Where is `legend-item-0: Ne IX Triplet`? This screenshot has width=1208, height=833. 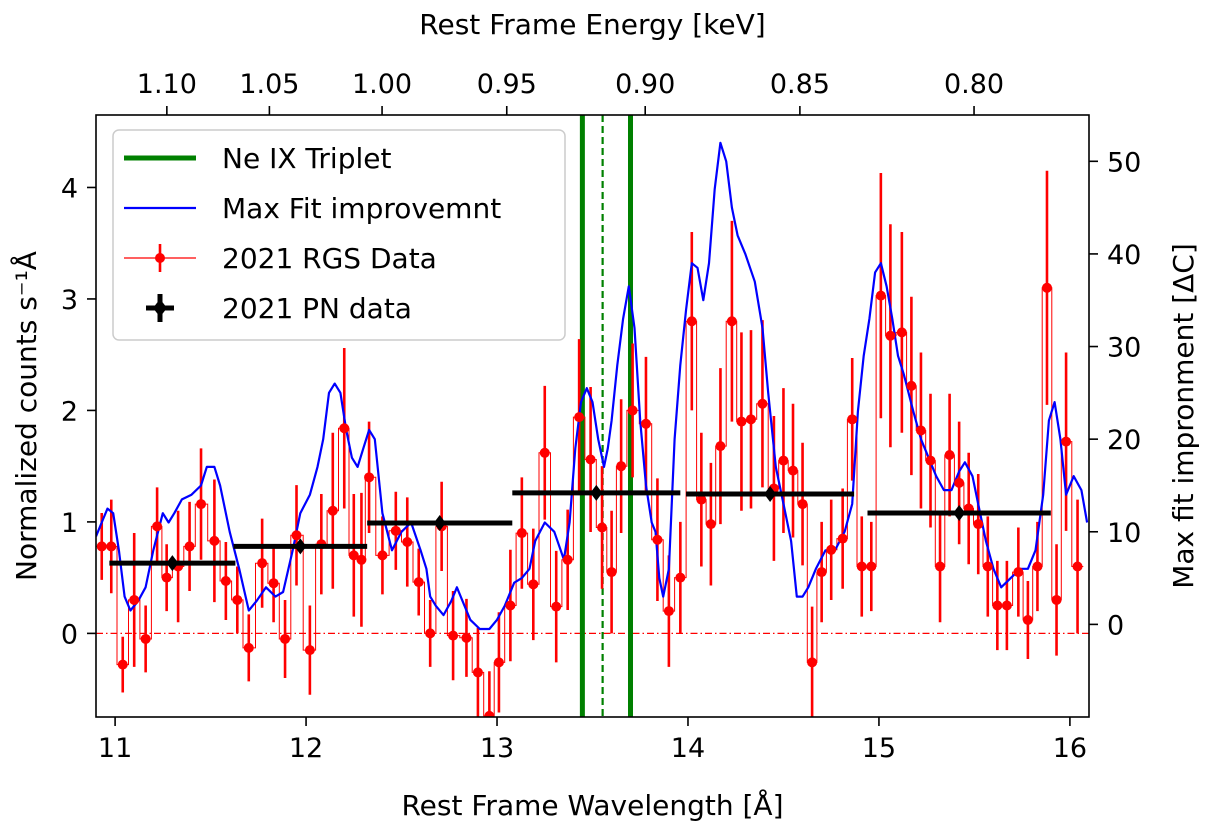
legend-item-0: Ne IX Triplet is located at coordinates (257, 158).